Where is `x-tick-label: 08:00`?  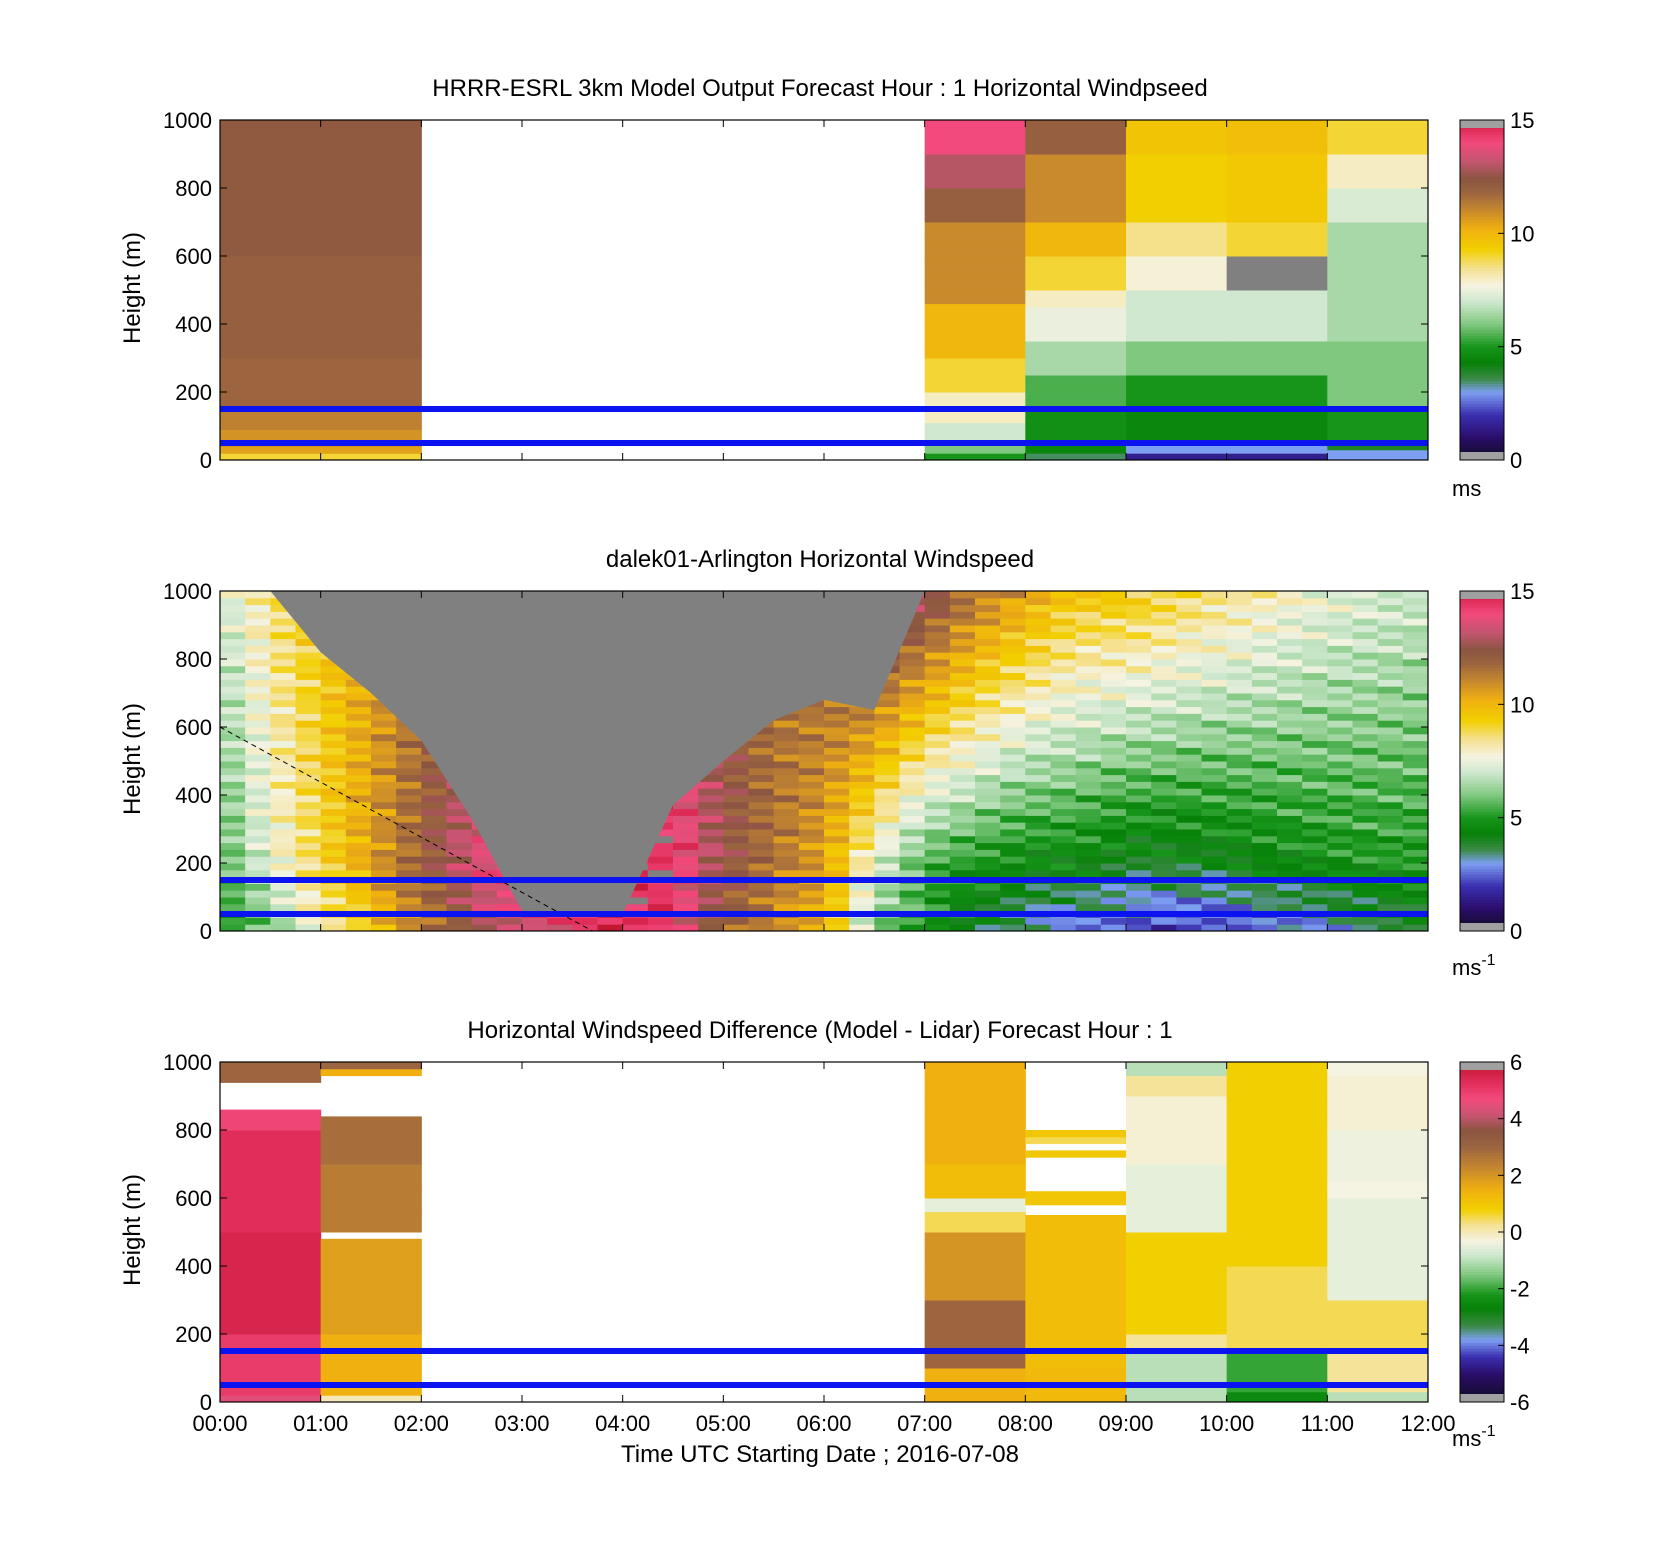 x-tick-label: 08:00 is located at coordinates (1025, 1423).